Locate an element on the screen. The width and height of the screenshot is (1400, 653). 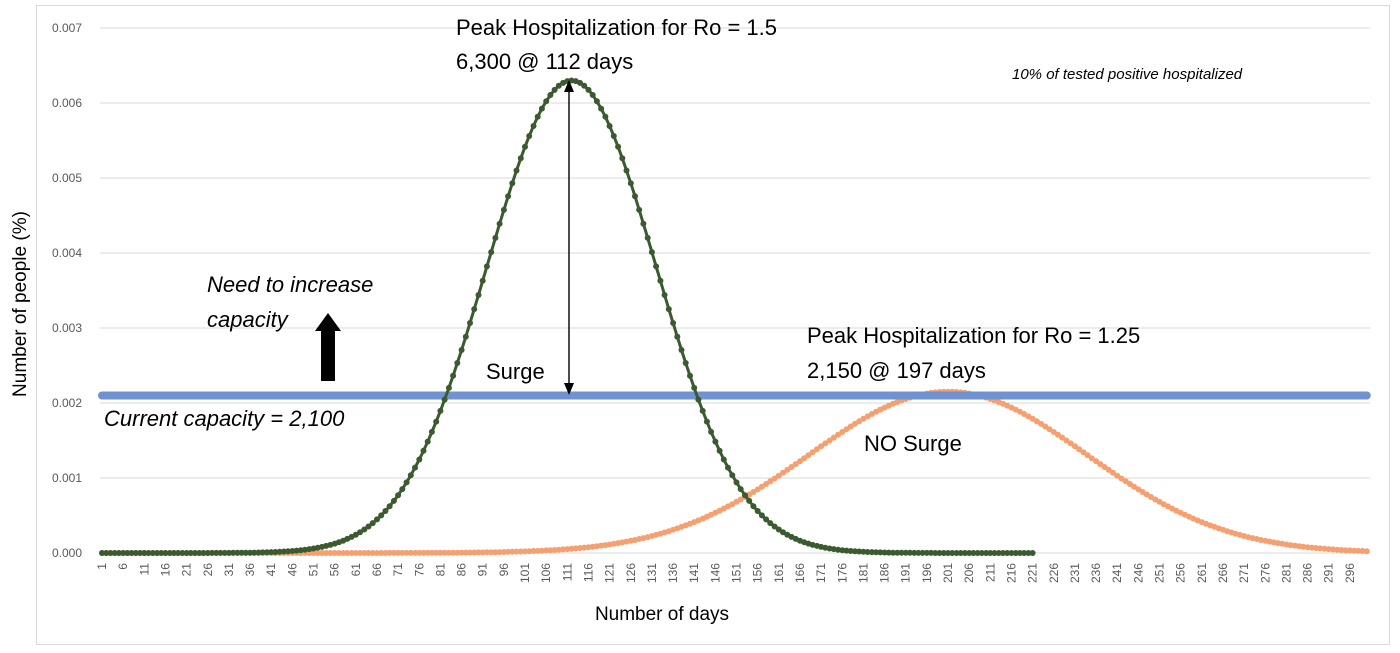
x-tick-label: 56 is located at coordinates (335, 570).